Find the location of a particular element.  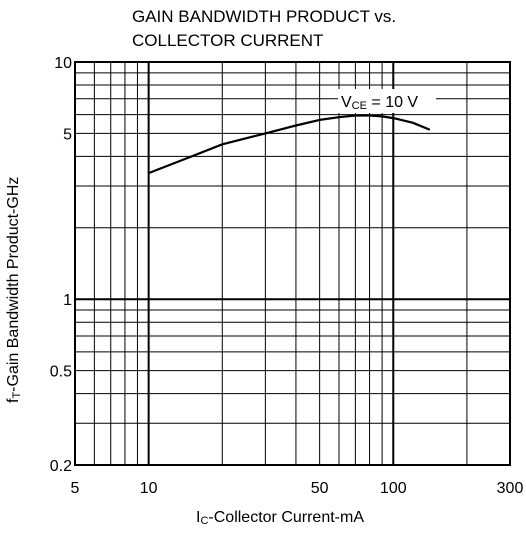

chart-title-line1: GAIN BANDWIDTH PRODUCT vs. is located at coordinates (264, 16).